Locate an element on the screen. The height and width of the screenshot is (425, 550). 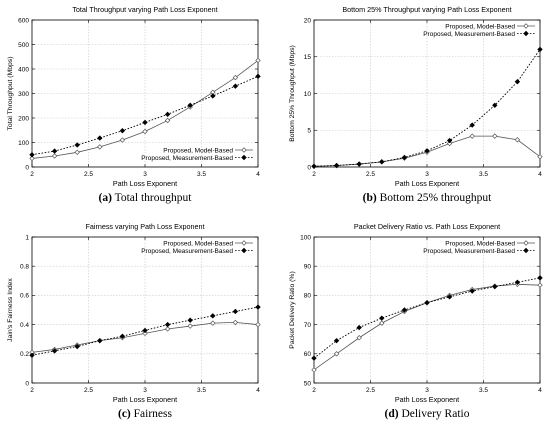
x-axis-label: Path Loss Exponent is located at coordinates (427, 399).